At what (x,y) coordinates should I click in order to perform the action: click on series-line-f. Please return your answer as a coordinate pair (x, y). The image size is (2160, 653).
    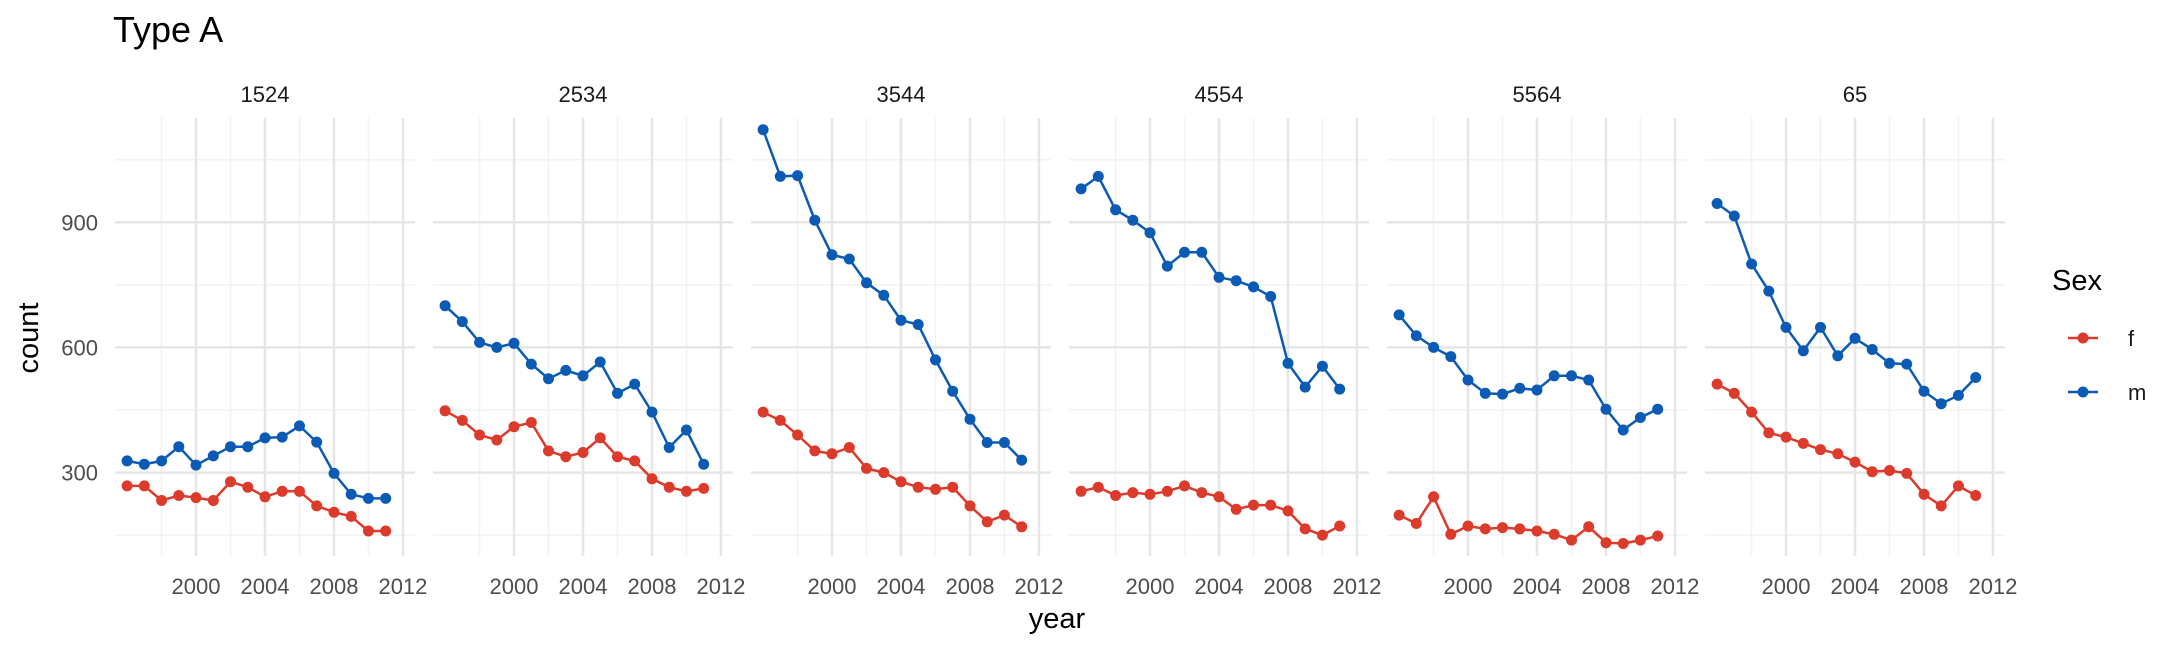
    Looking at the image, I should click on (1528, 519).